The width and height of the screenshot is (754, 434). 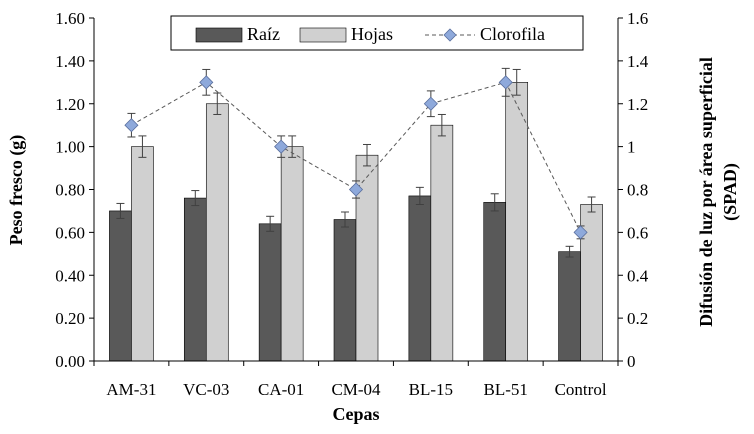 What do you see at coordinates (637, 18) in the screenshot?
I see `right-y-tick-label: 1.6` at bounding box center [637, 18].